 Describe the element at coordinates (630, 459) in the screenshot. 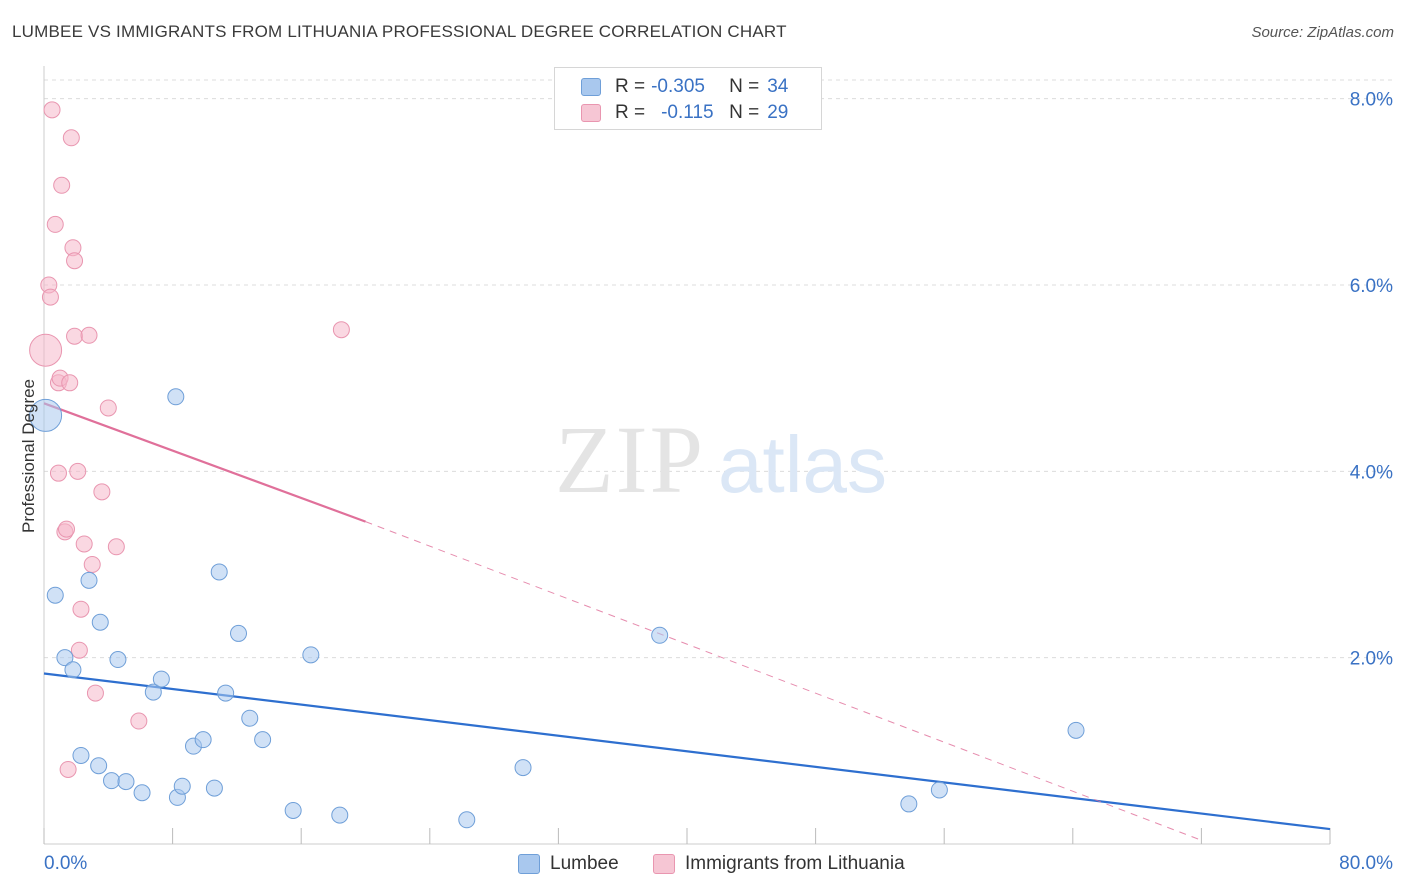

I see `watermark-zip: ZIP` at that location.